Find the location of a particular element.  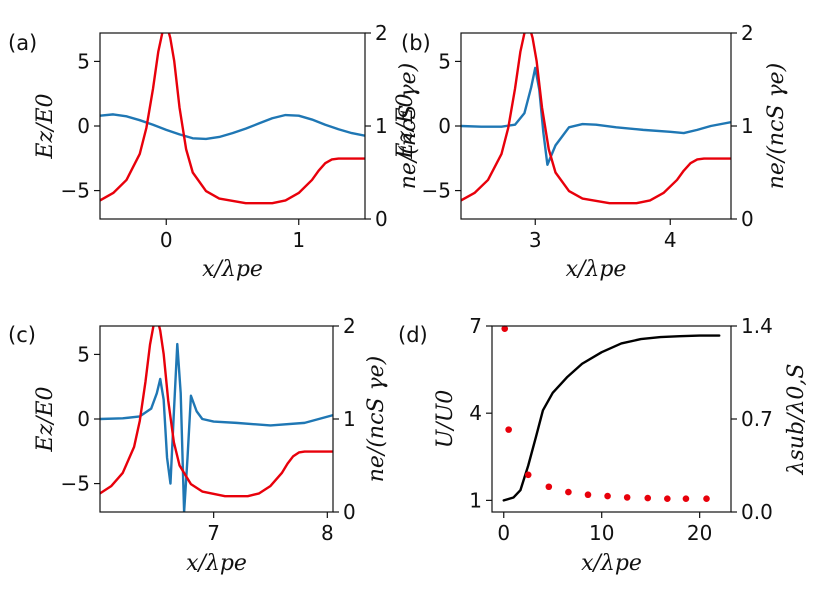

x-tick-label: 7 is located at coordinates (213, 533).